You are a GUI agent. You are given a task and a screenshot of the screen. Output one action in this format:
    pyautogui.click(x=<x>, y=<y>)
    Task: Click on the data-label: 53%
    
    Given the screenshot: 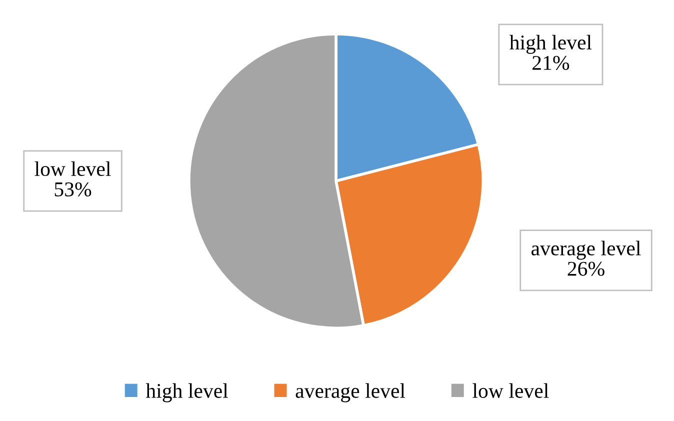 What is the action you would take?
    pyautogui.click(x=73, y=189)
    